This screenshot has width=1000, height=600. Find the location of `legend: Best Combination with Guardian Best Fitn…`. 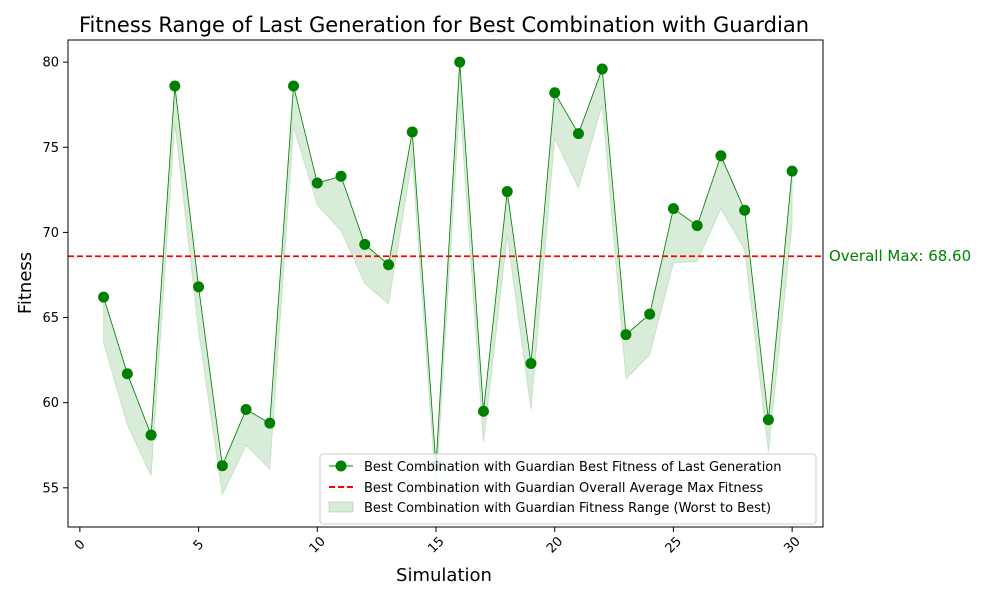

legend: Best Combination with Guardian Best Fitn… is located at coordinates (568, 489).